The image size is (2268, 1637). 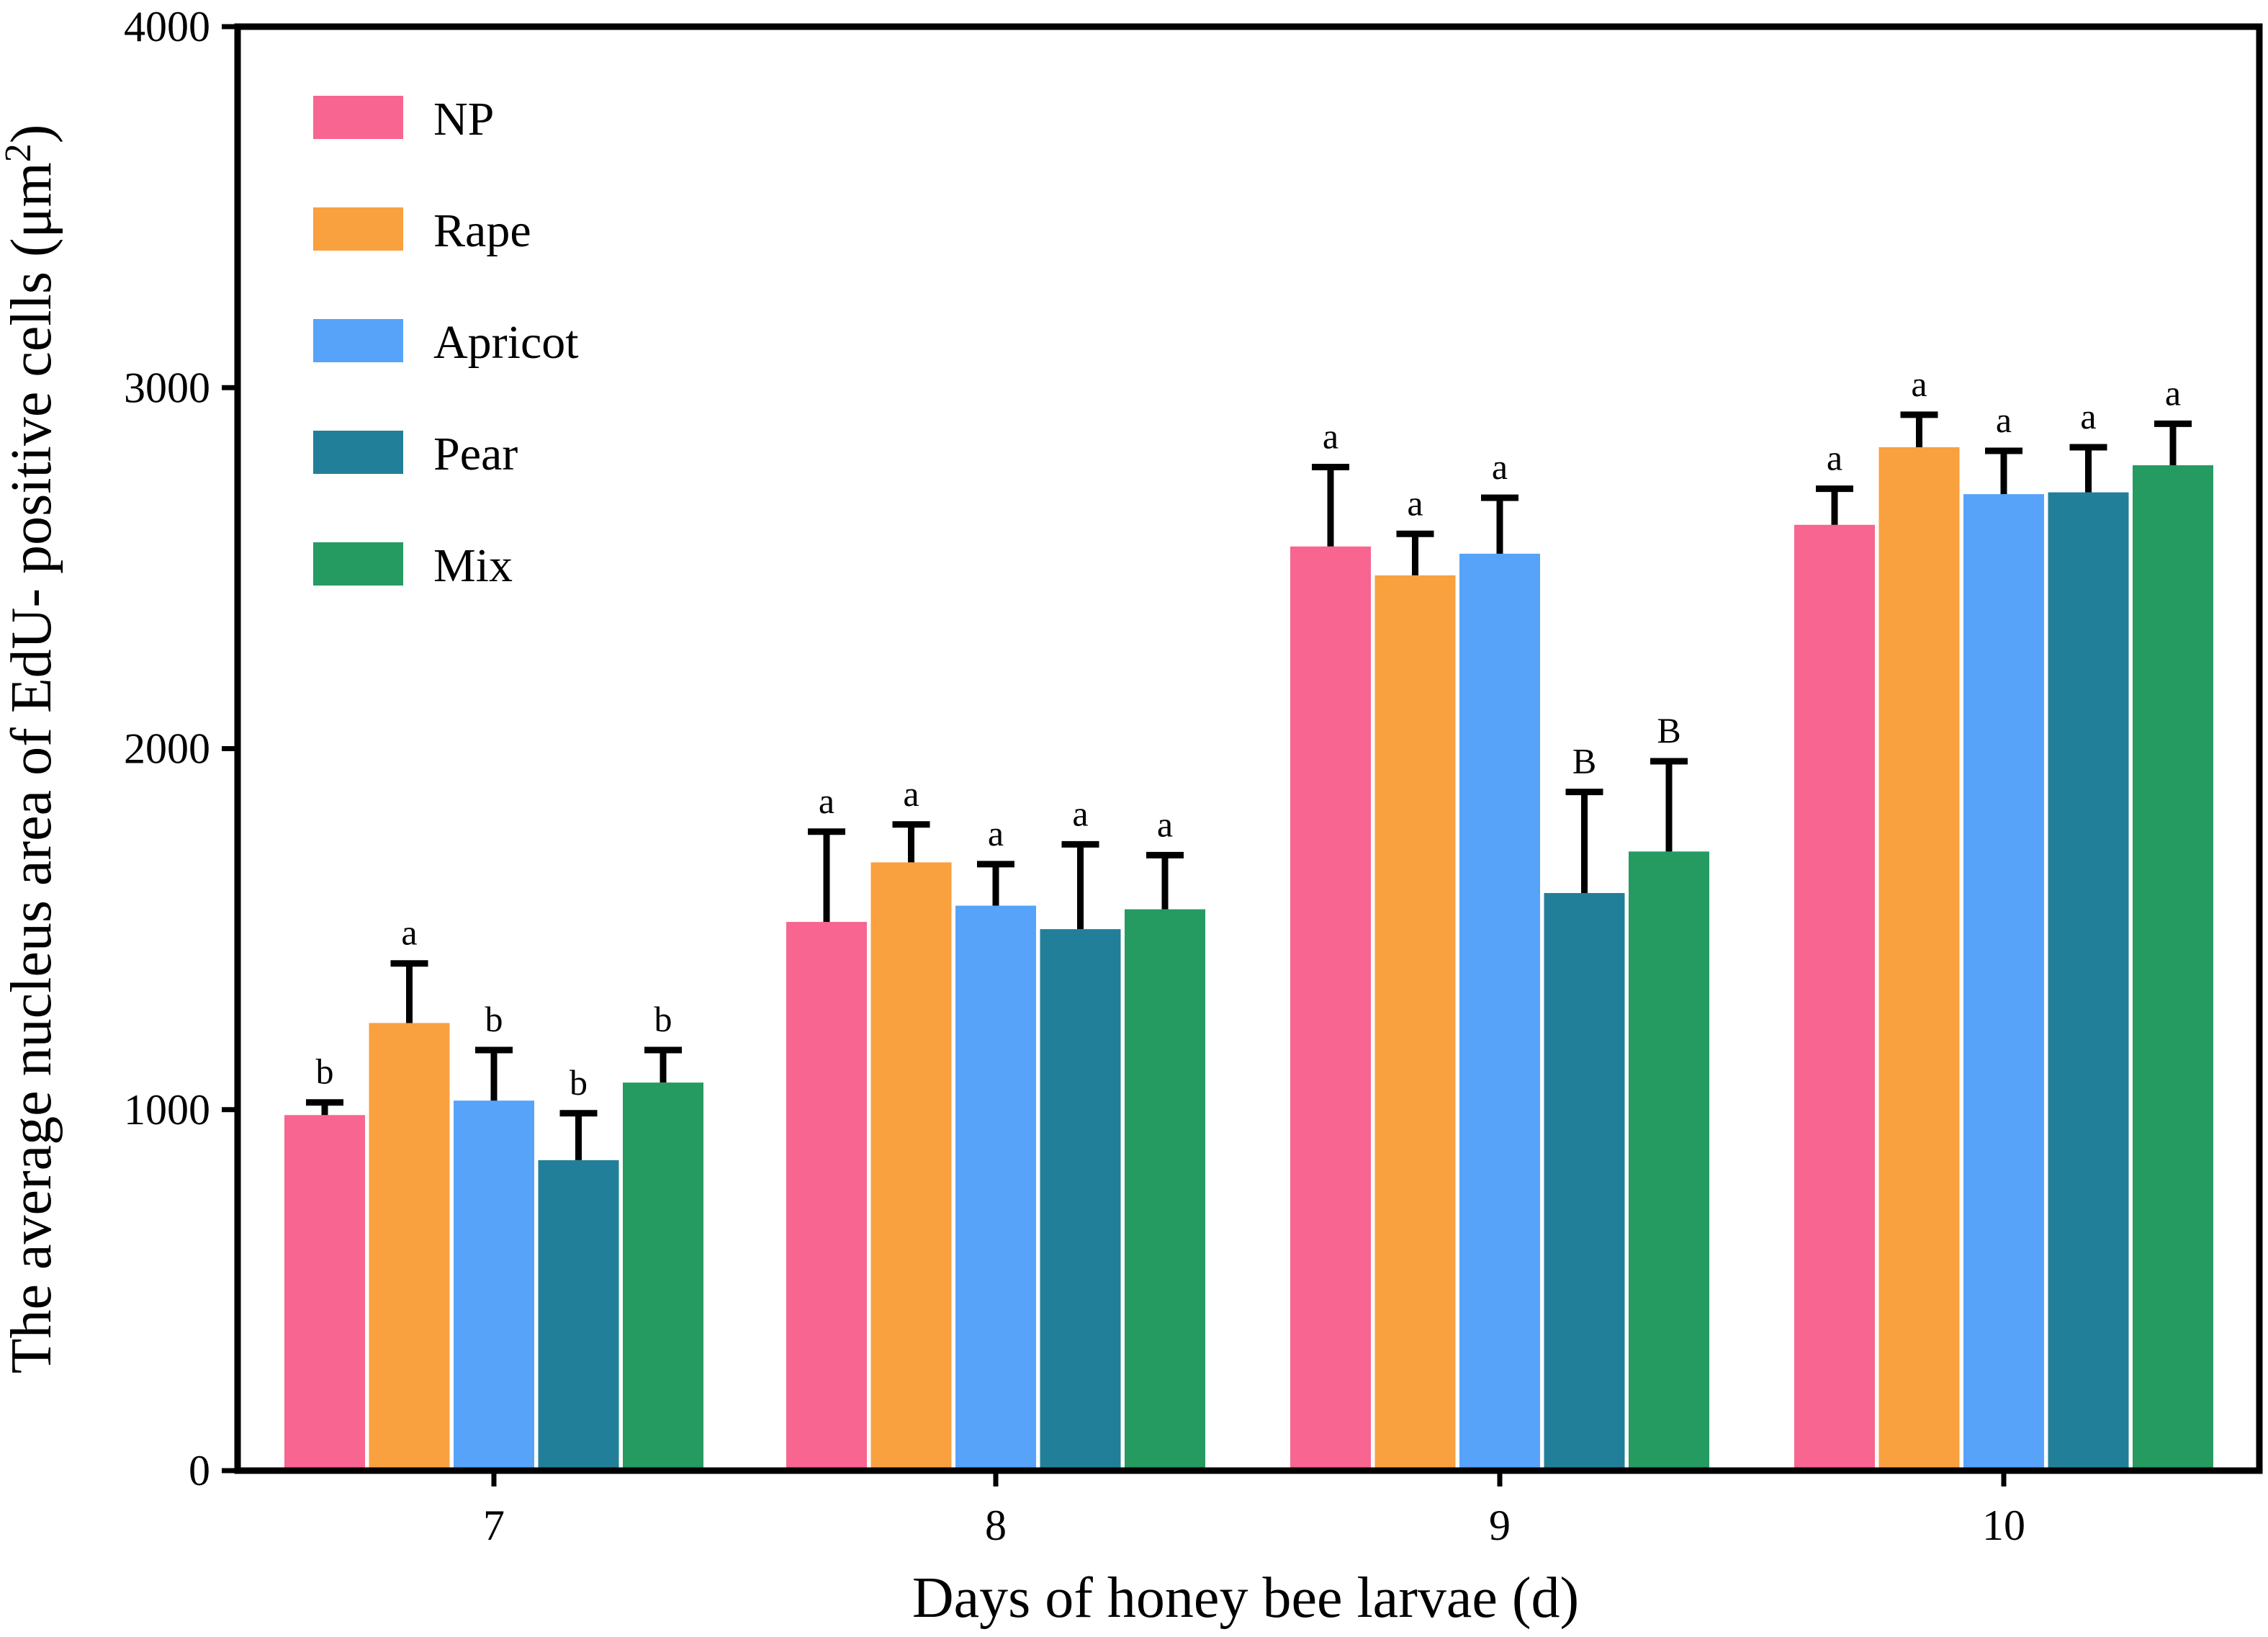 I want to click on legend-item-rape: Rape, so click(x=422, y=231).